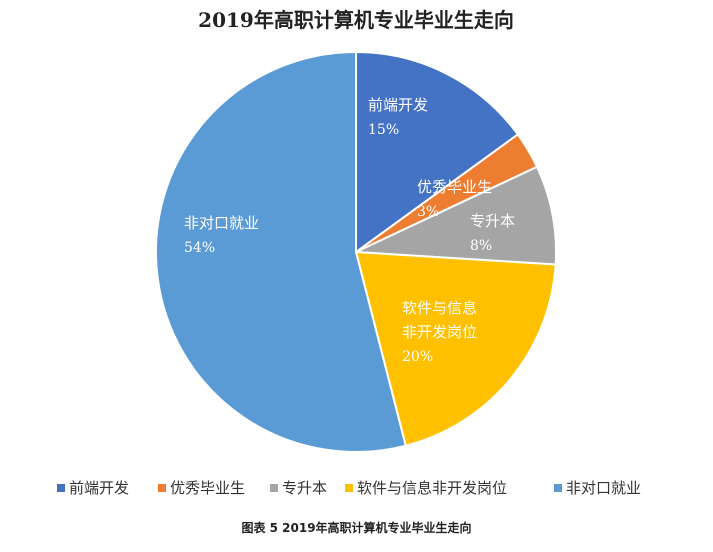 The width and height of the screenshot is (713, 552). What do you see at coordinates (383, 130) in the screenshot?
I see `slice-value-frontend-dev: 15%` at bounding box center [383, 130].